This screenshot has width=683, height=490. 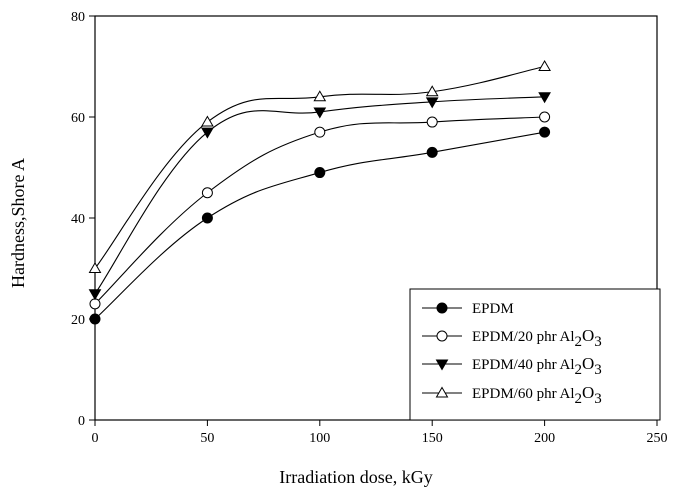 I want to click on legend-label-2: EPDM/20 phr Al2O3, so click(x=537, y=338).